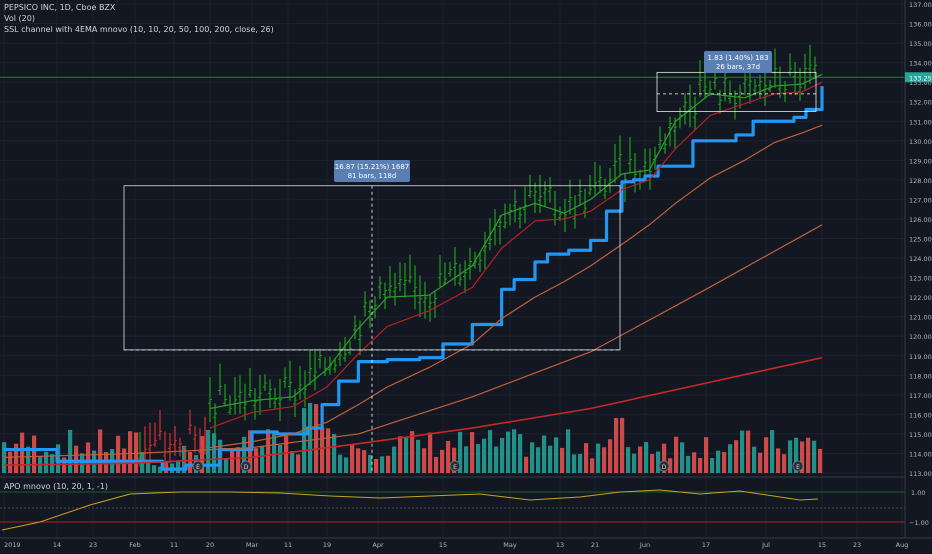 Image resolution: width=932 pixels, height=554 pixels. What do you see at coordinates (372, 167) in the screenshot?
I see `measure-label-text: 16.87 (15.21%) 1687` at bounding box center [372, 167].